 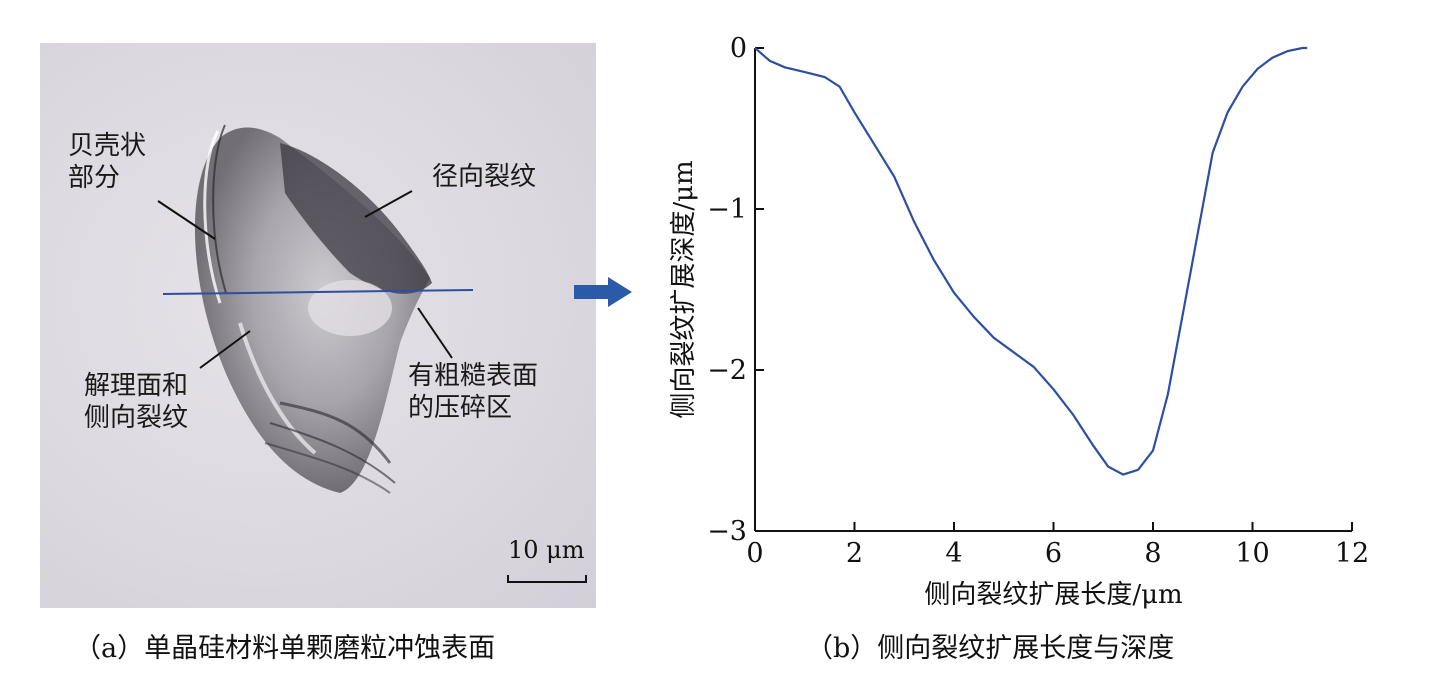 I want to click on x-axis-ticks: 0 2 4 6 8 10 12, so click(x=1057, y=545).